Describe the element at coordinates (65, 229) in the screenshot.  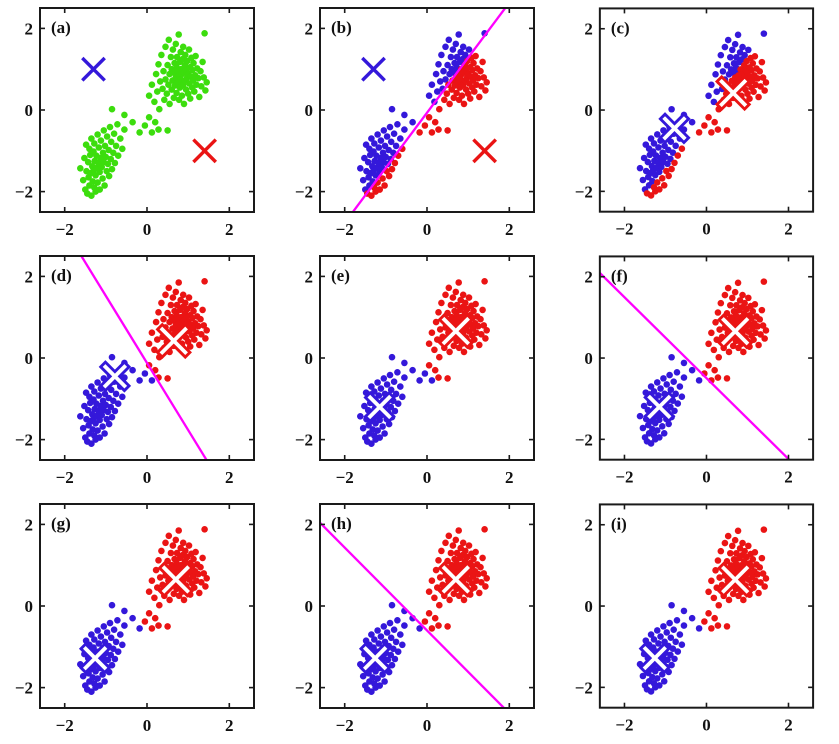
I see `x-tick-label: −2` at that location.